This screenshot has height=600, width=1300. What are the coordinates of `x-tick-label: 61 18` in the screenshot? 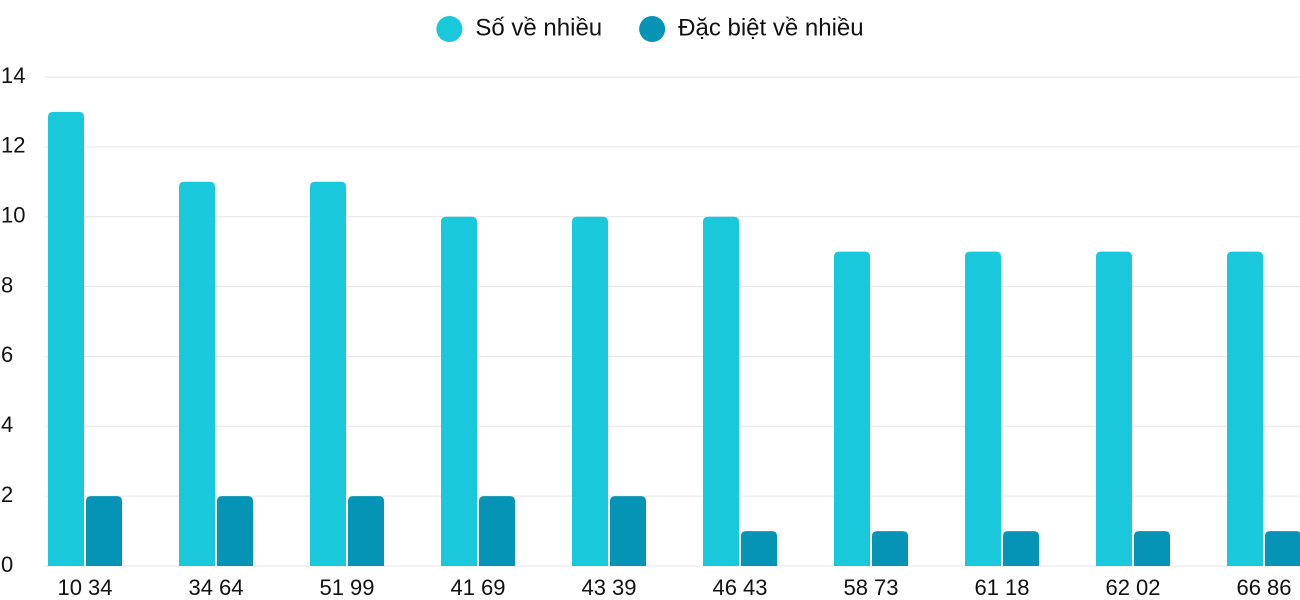 It's located at (1001, 587).